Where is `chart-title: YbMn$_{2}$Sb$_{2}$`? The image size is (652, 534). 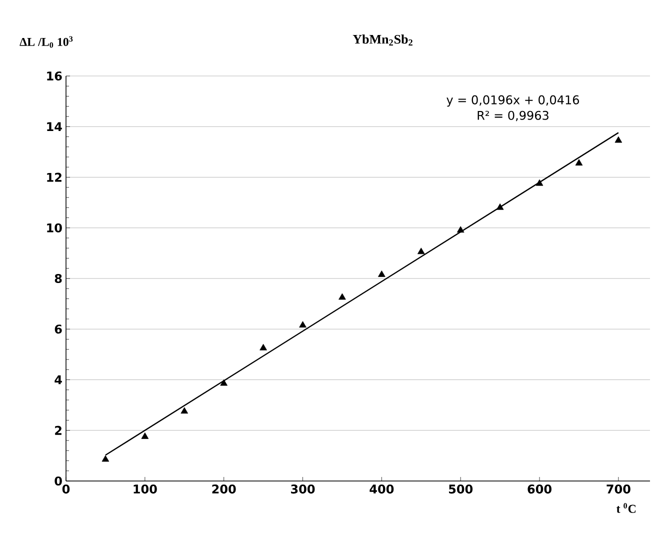
chart-title: YbMn$_{2}$Sb$_{2}$ is located at coordinates (382, 40).